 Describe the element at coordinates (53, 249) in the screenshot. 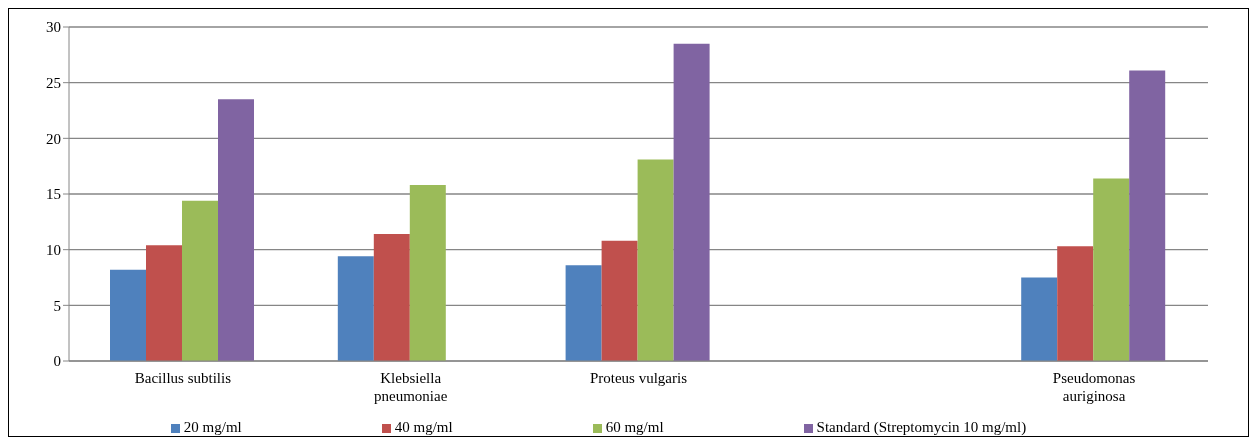

I see `y-tick-label: 10` at that location.